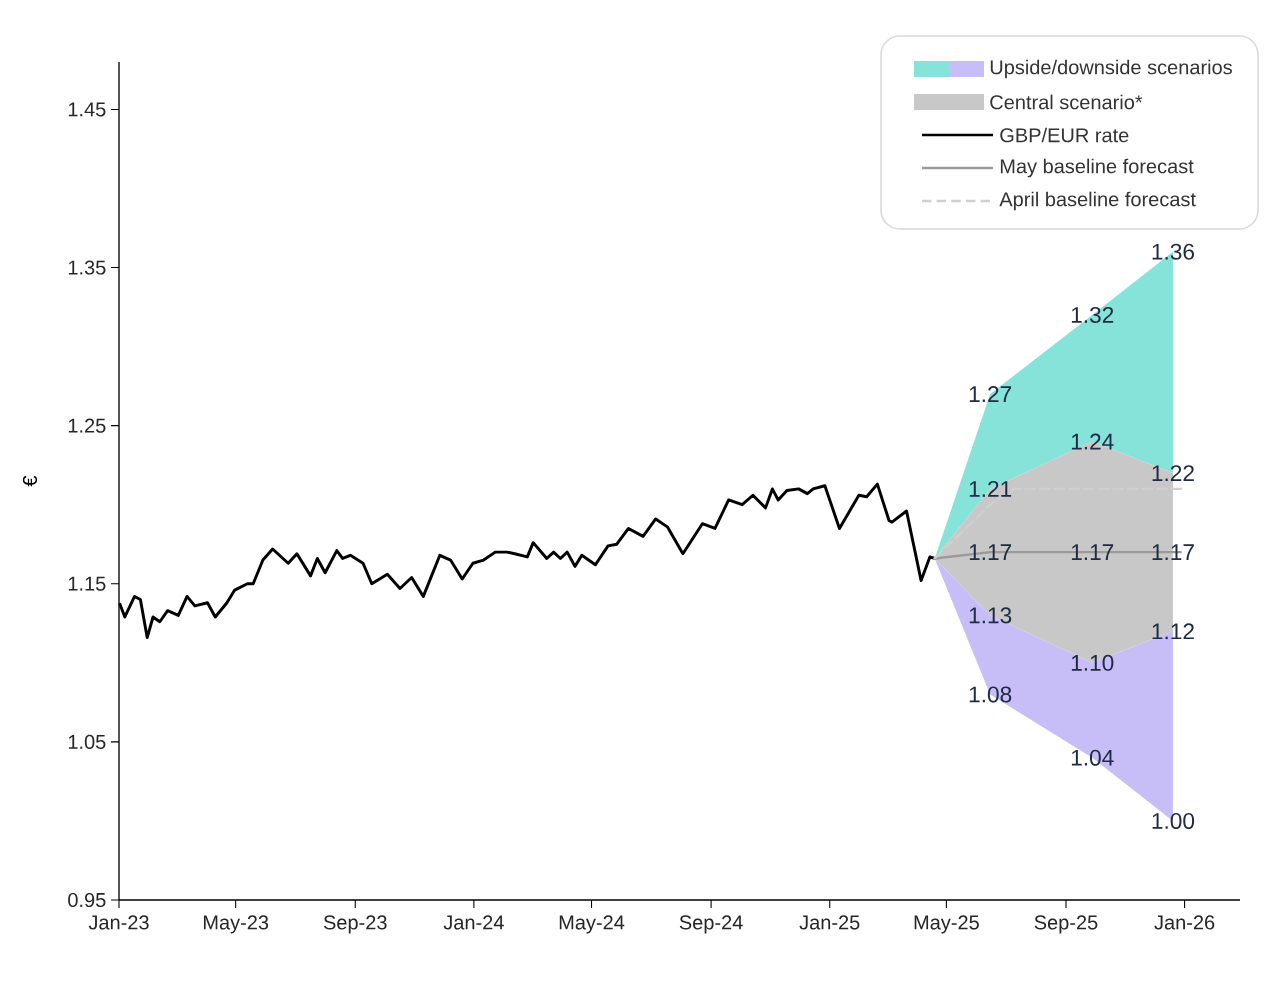  What do you see at coordinates (1097, 201) in the screenshot?
I see `legend-label: April baseline forecast` at bounding box center [1097, 201].